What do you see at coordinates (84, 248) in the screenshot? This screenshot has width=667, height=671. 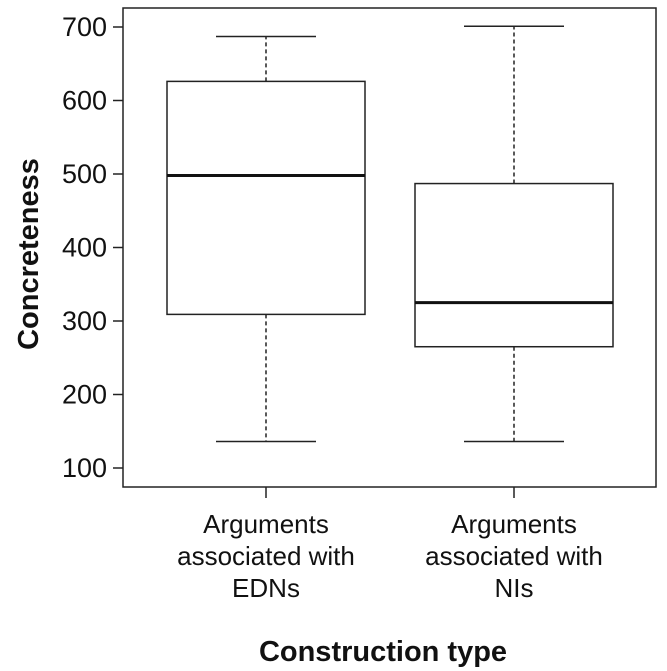 I see `y-tick-label: 400` at bounding box center [84, 248].